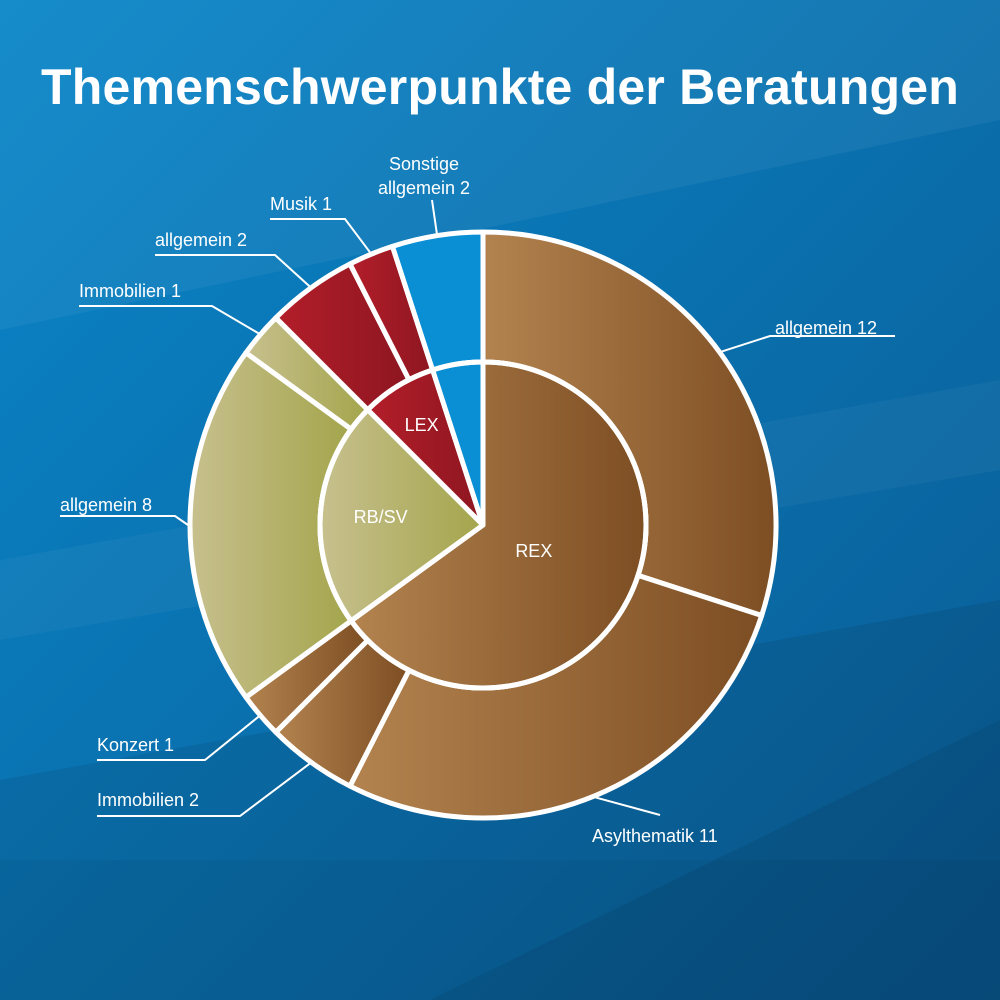  I want to click on outer-label-sonstige-allgemein-2-line-2: allgemein 2, so click(424, 188).